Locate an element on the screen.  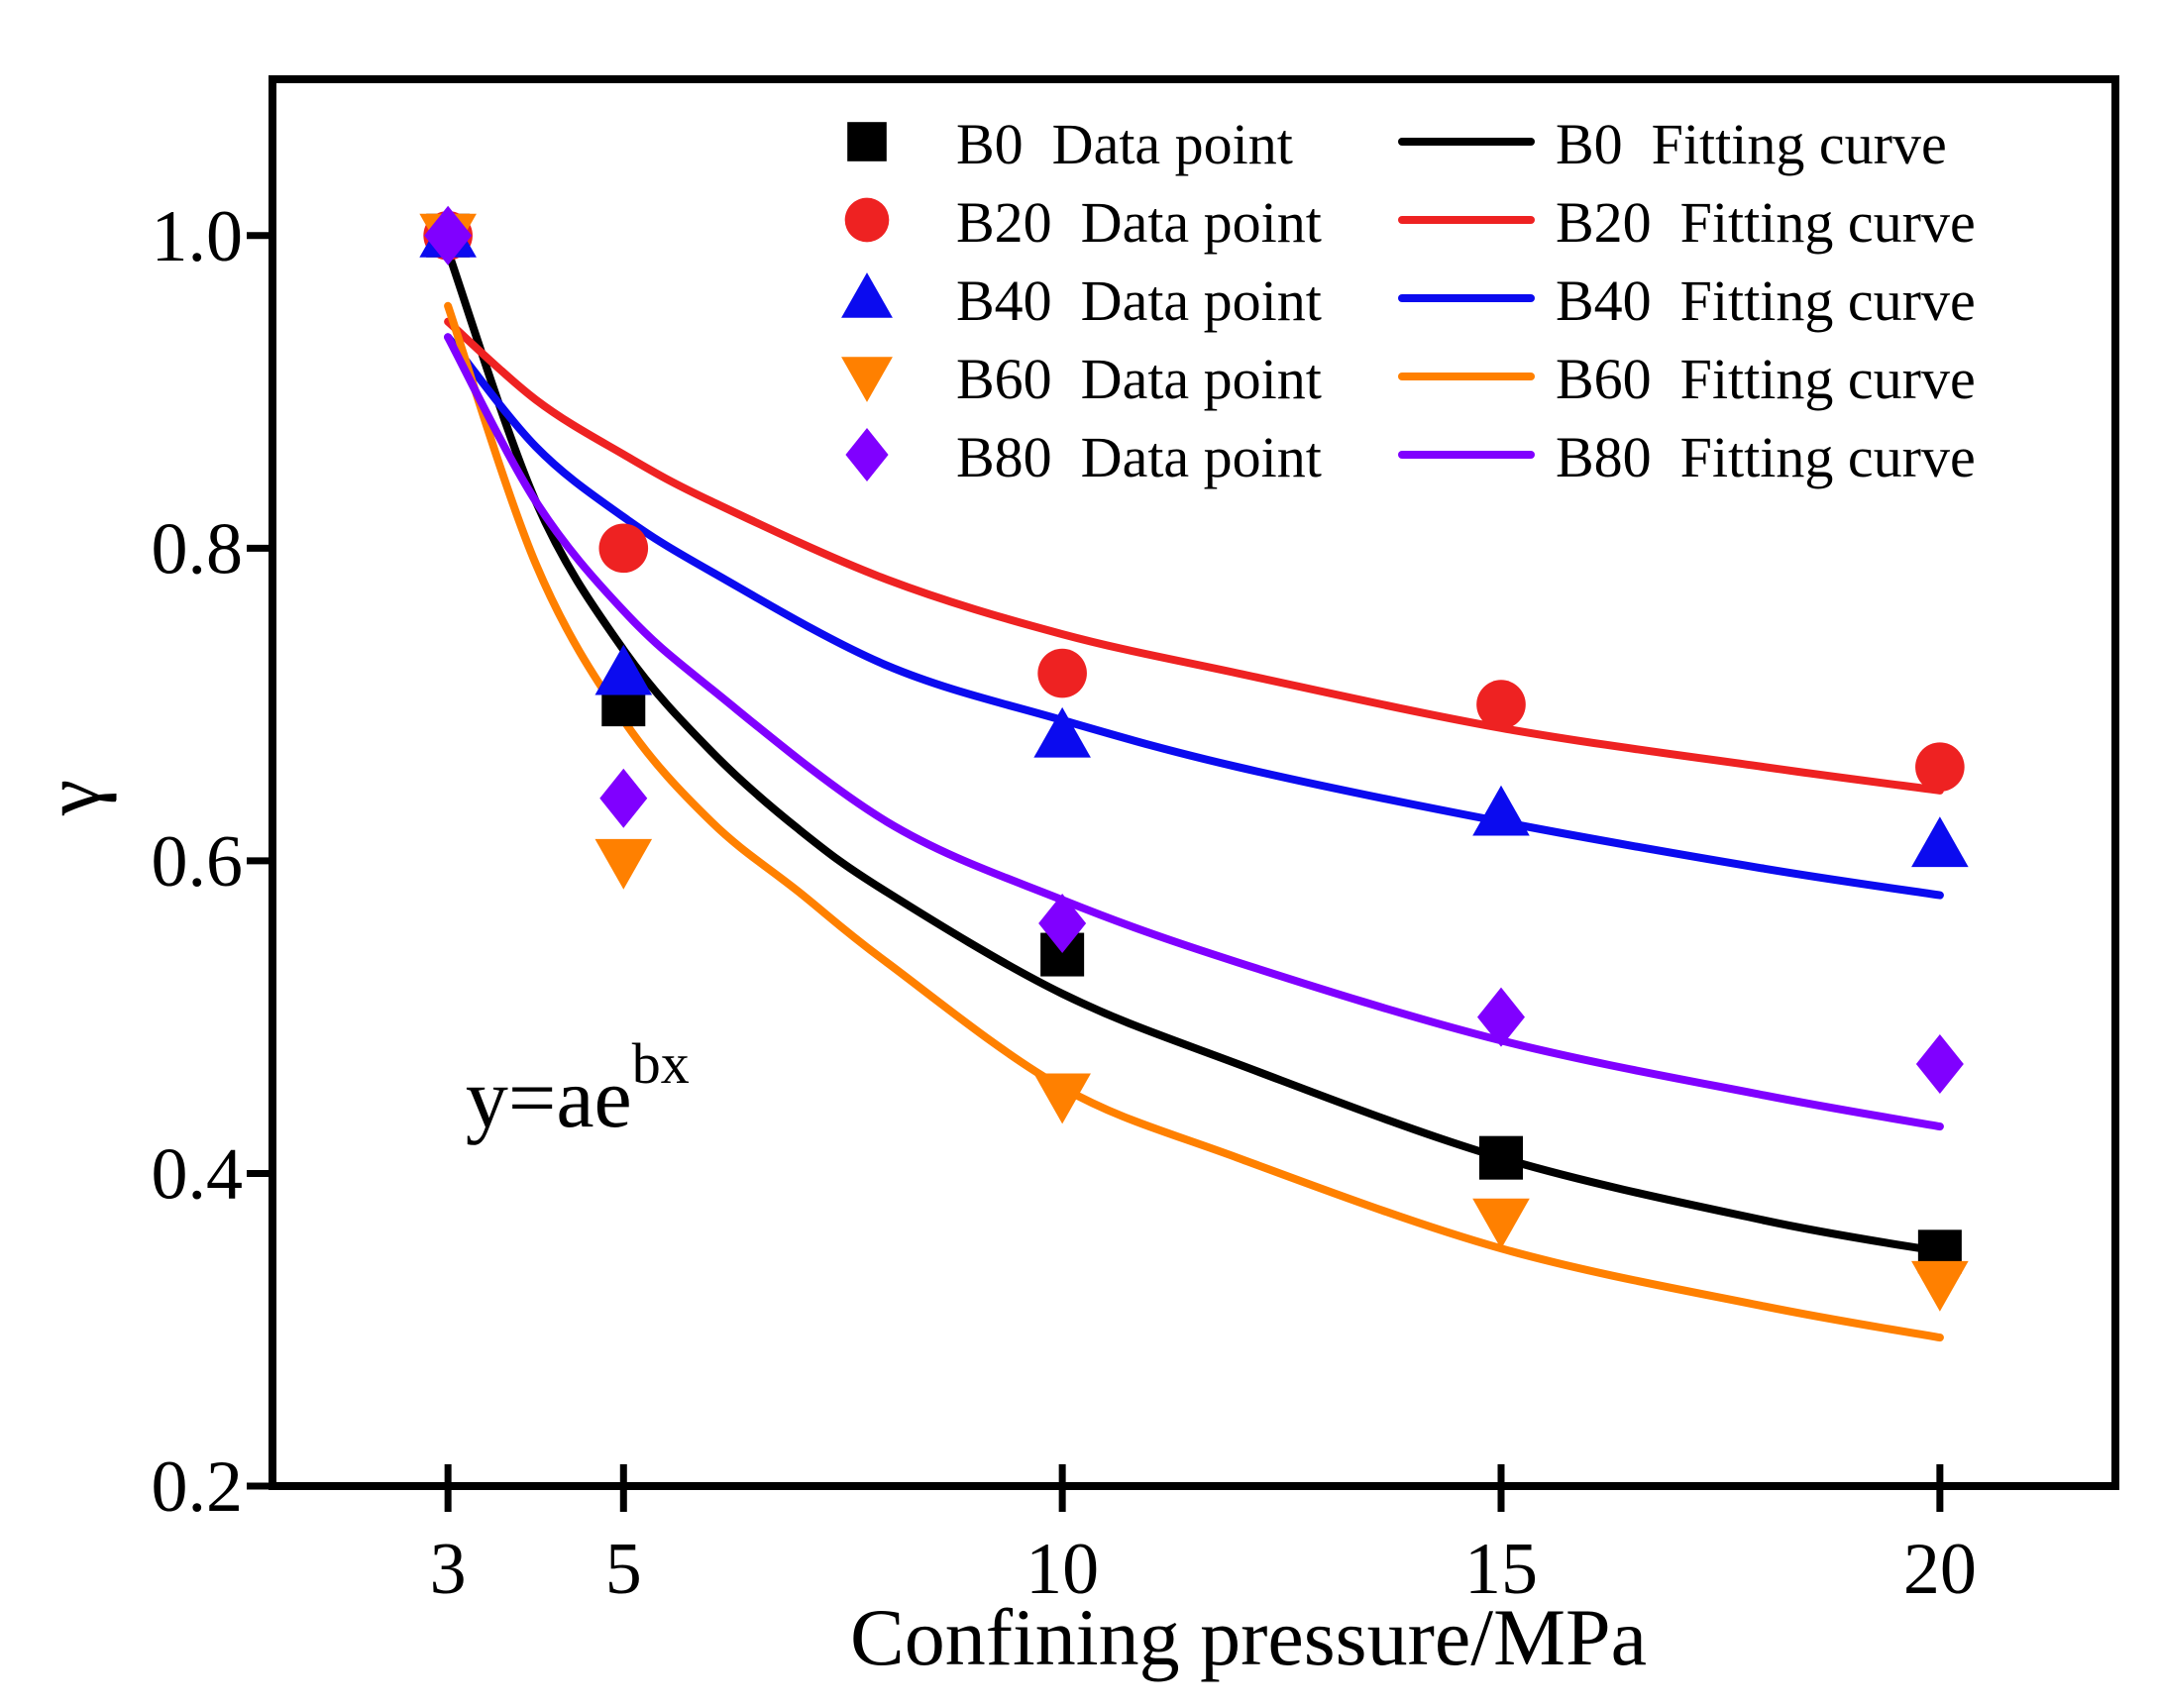
y-axis-label: γ is located at coordinates (72, 798).